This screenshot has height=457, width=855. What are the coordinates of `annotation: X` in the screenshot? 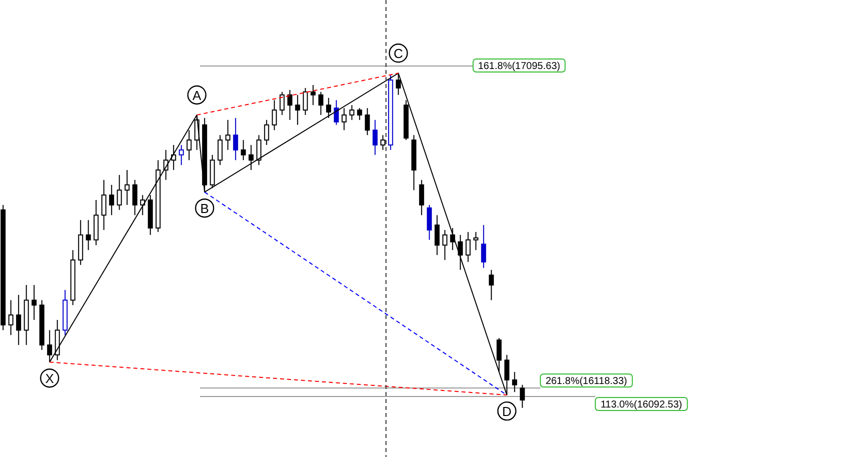 It's located at (49, 378).